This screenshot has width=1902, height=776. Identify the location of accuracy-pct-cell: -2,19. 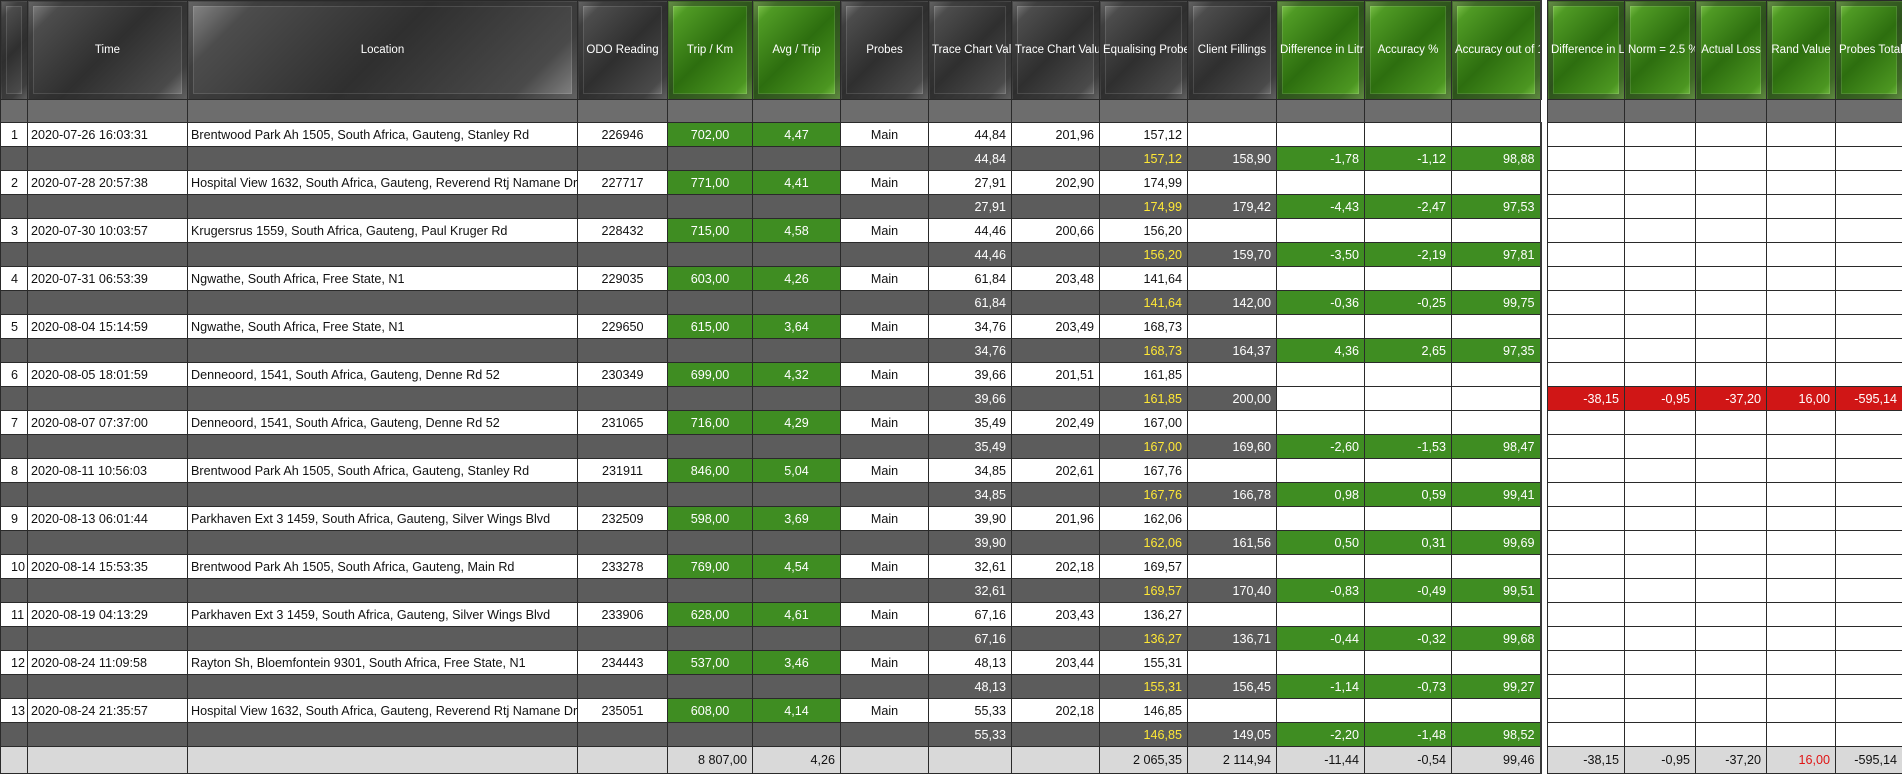
(1408, 254).